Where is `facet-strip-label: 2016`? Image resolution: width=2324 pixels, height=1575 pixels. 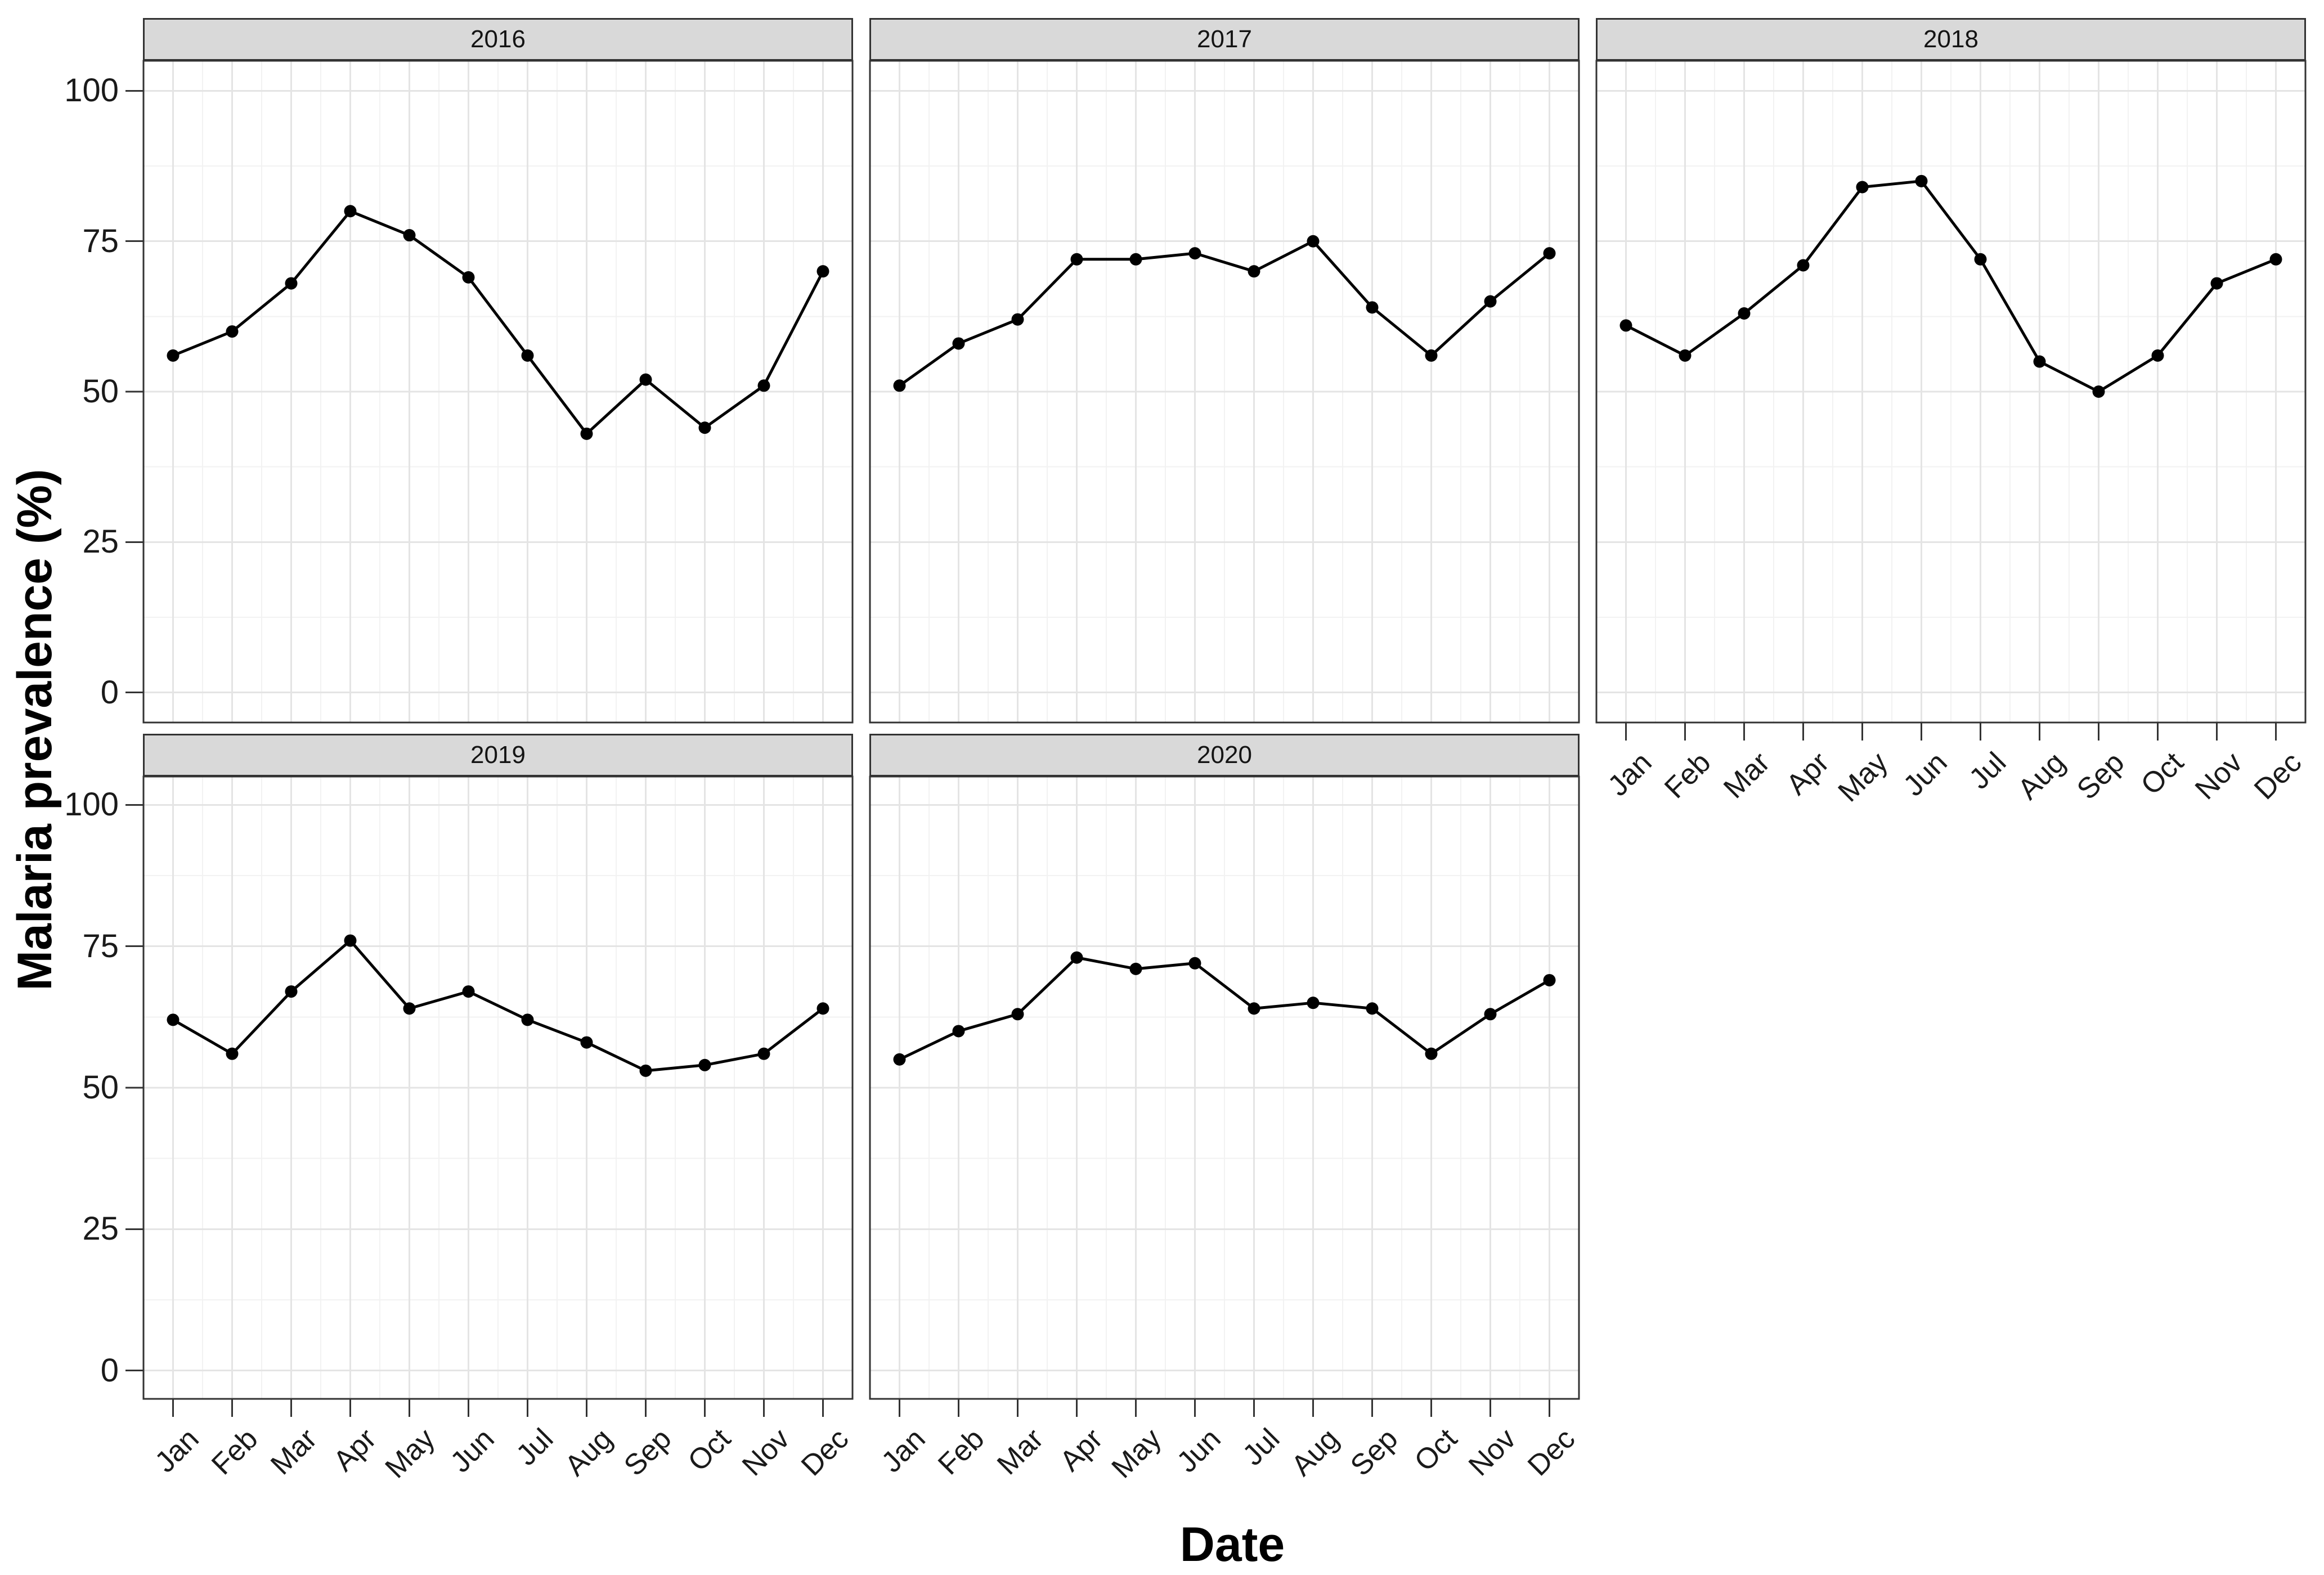
facet-strip-label: 2016 is located at coordinates (498, 39).